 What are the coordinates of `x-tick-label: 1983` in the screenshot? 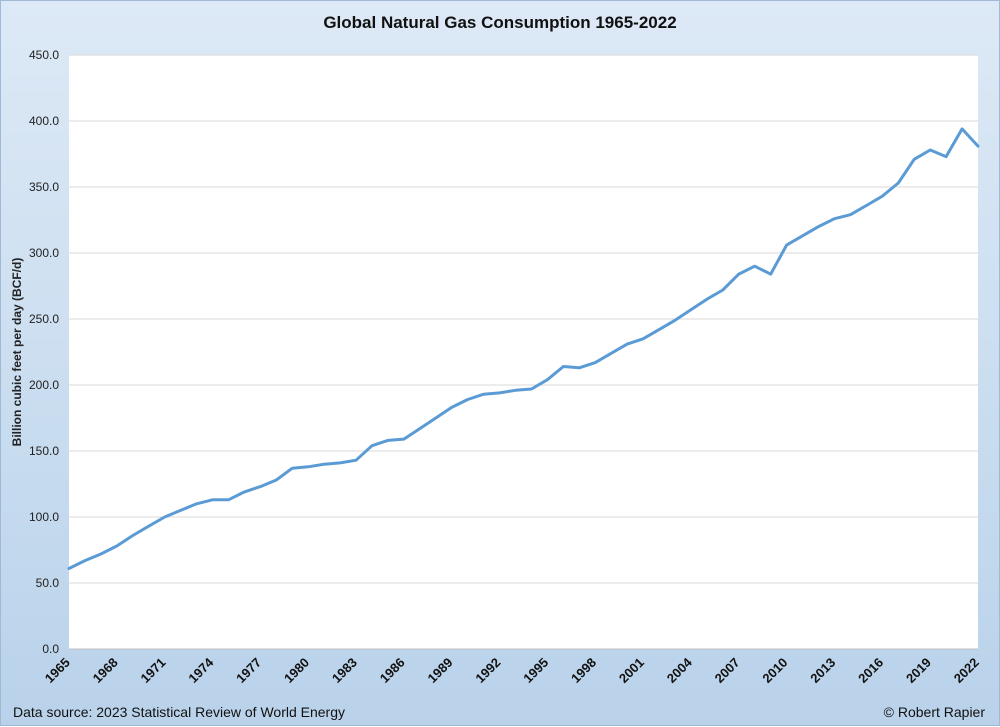 It's located at (344, 670).